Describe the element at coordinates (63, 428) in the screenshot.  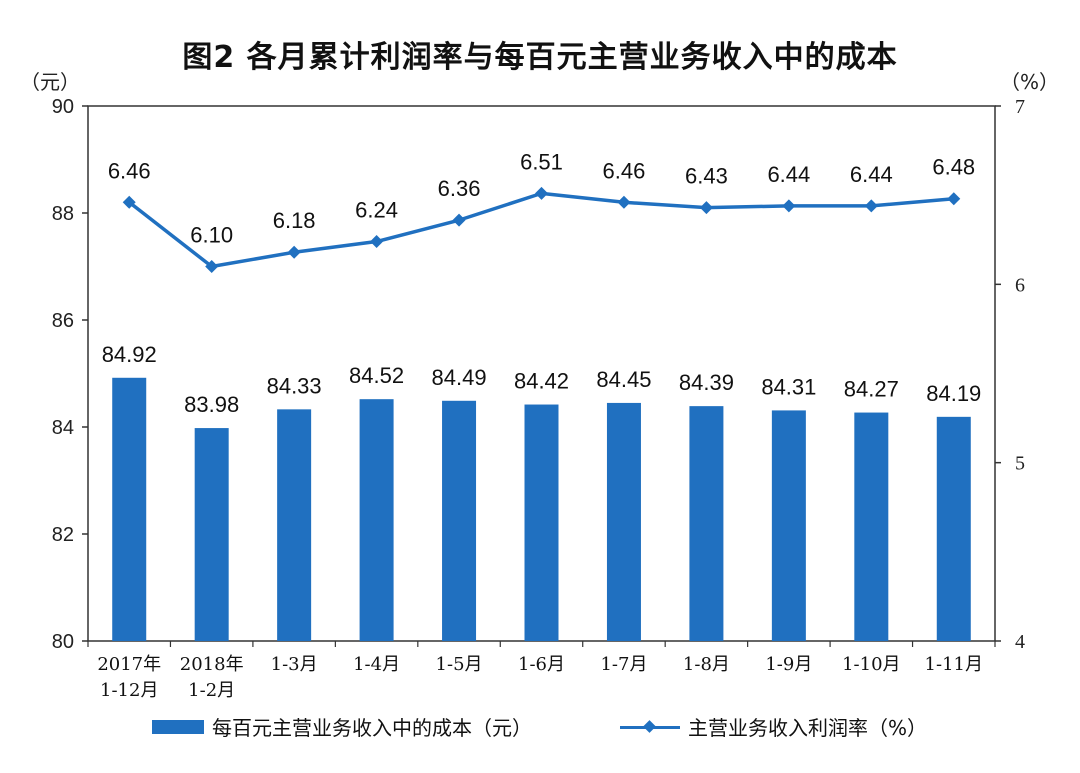
I see `left-axis-tick-label: 84` at that location.